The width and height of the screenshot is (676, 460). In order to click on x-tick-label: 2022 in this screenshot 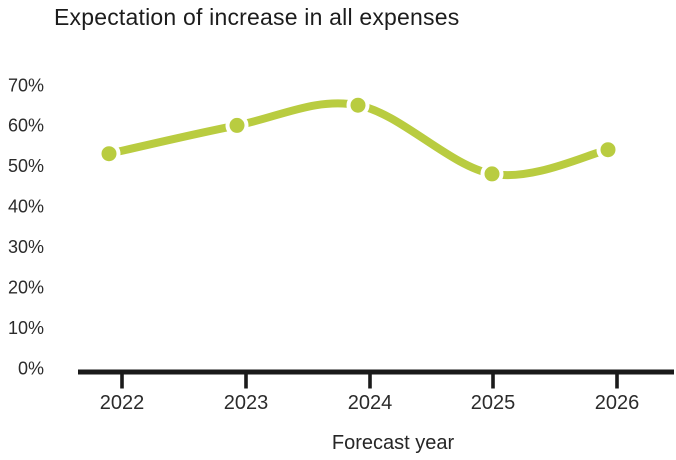, I will do `click(122, 403)`.